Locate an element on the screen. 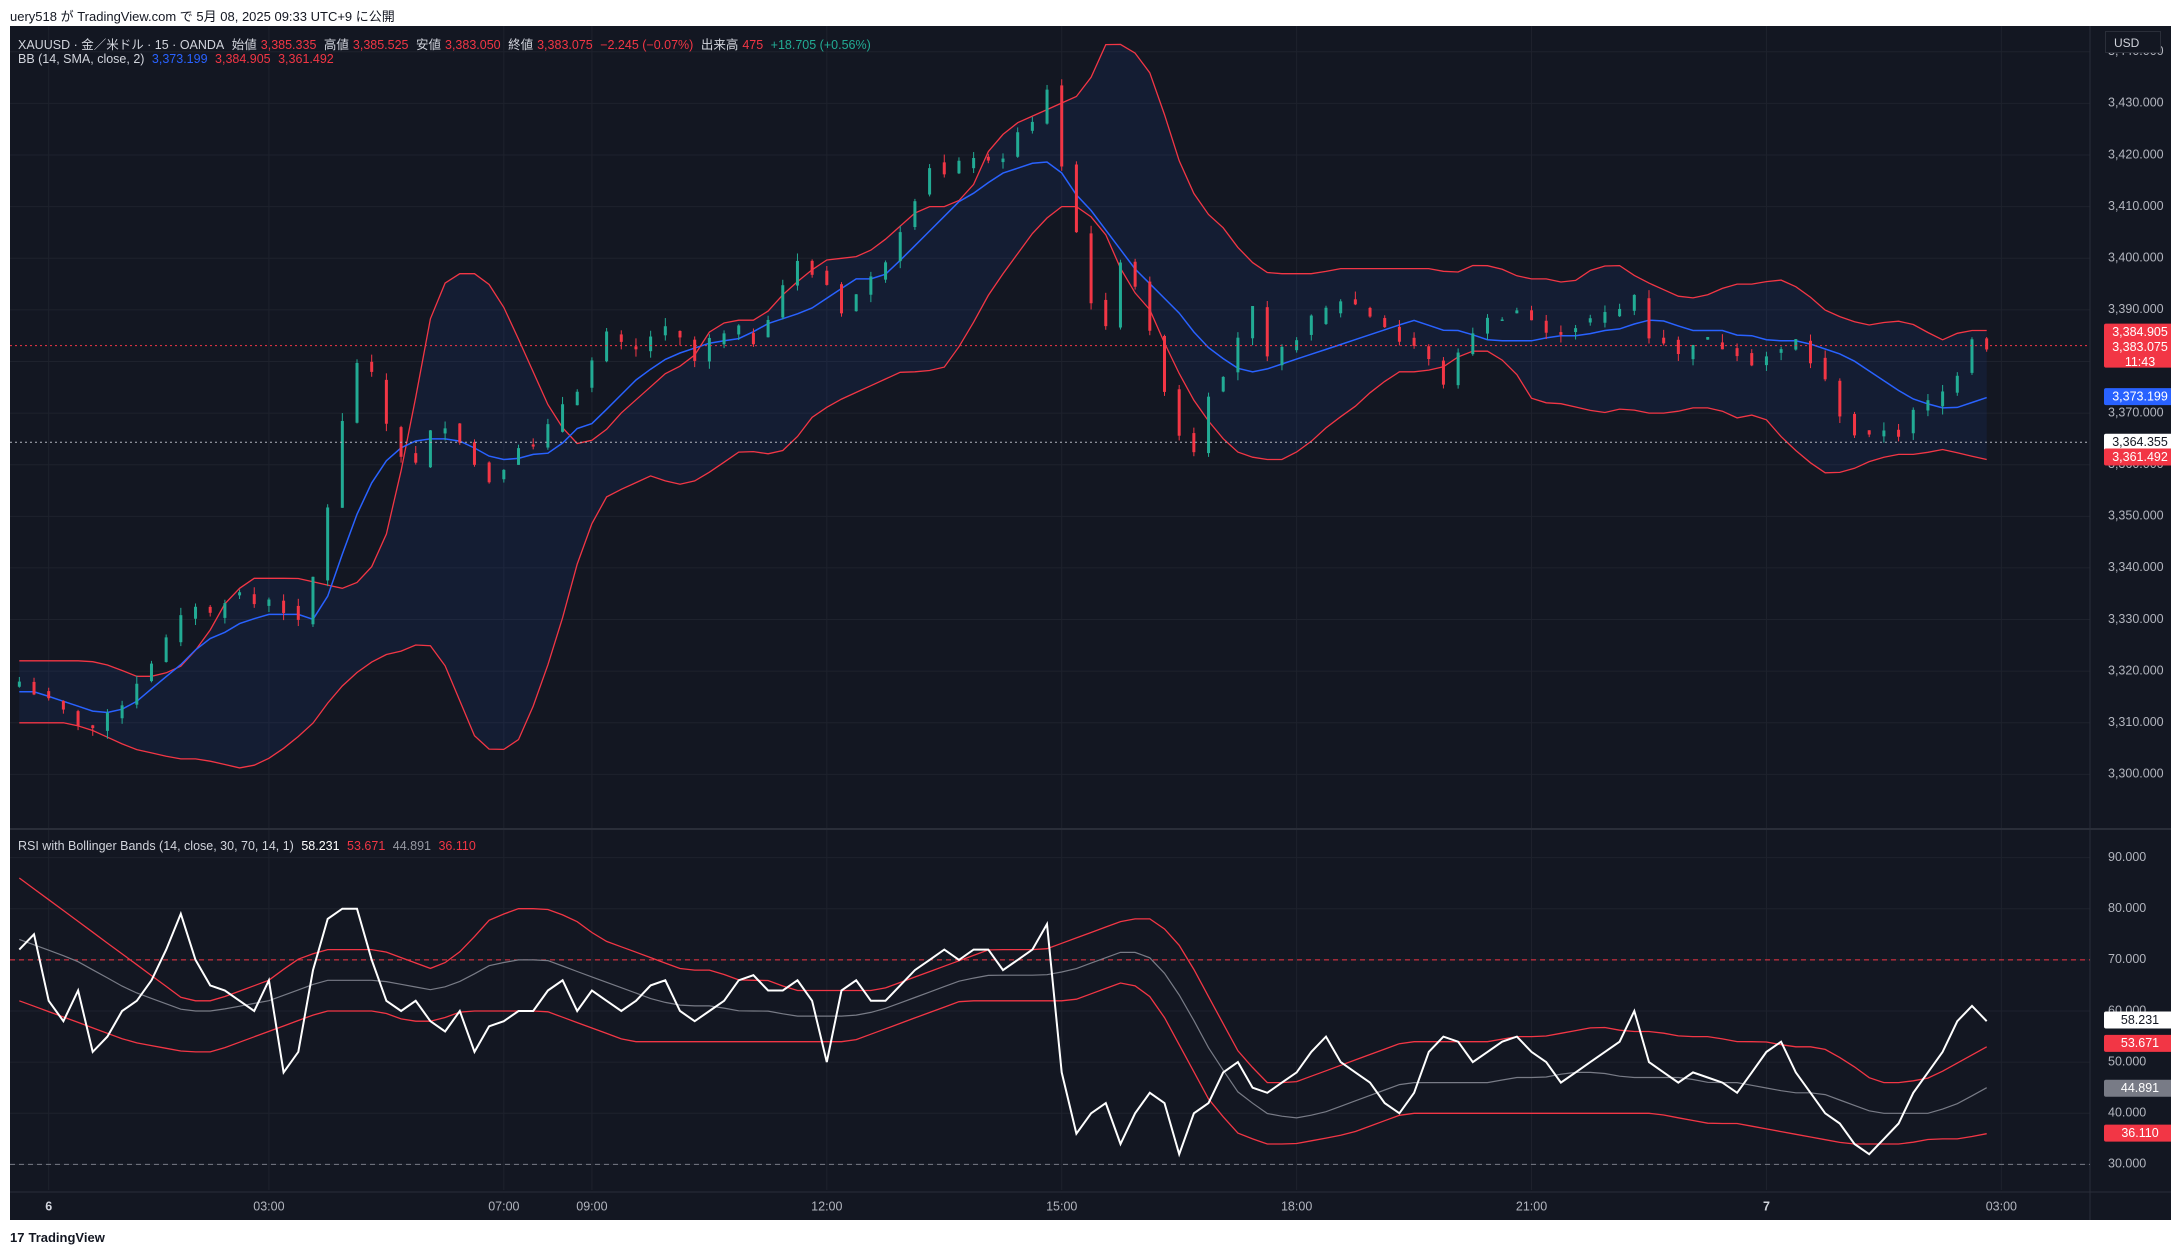  bb-lower-tag-bg is located at coordinates (2137, 457).